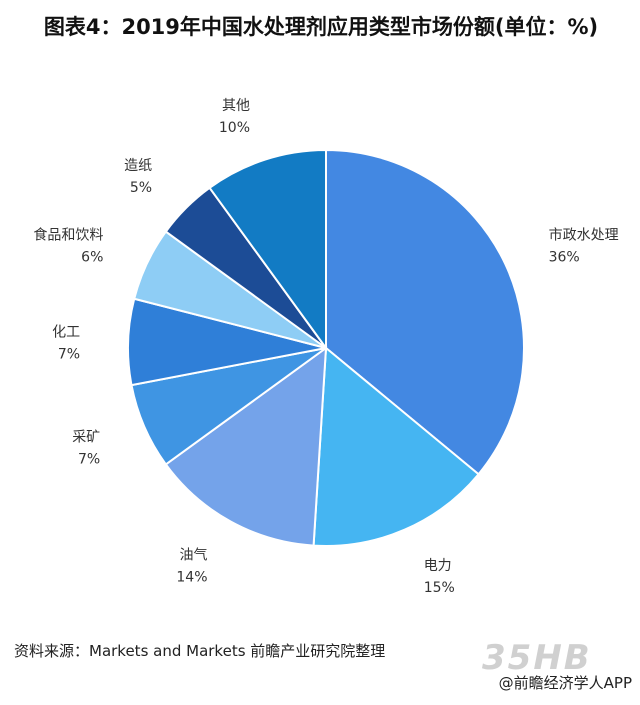 This screenshot has width=640, height=705. Describe the element at coordinates (66, 332) in the screenshot. I see `slice-label-4: 化工` at that location.